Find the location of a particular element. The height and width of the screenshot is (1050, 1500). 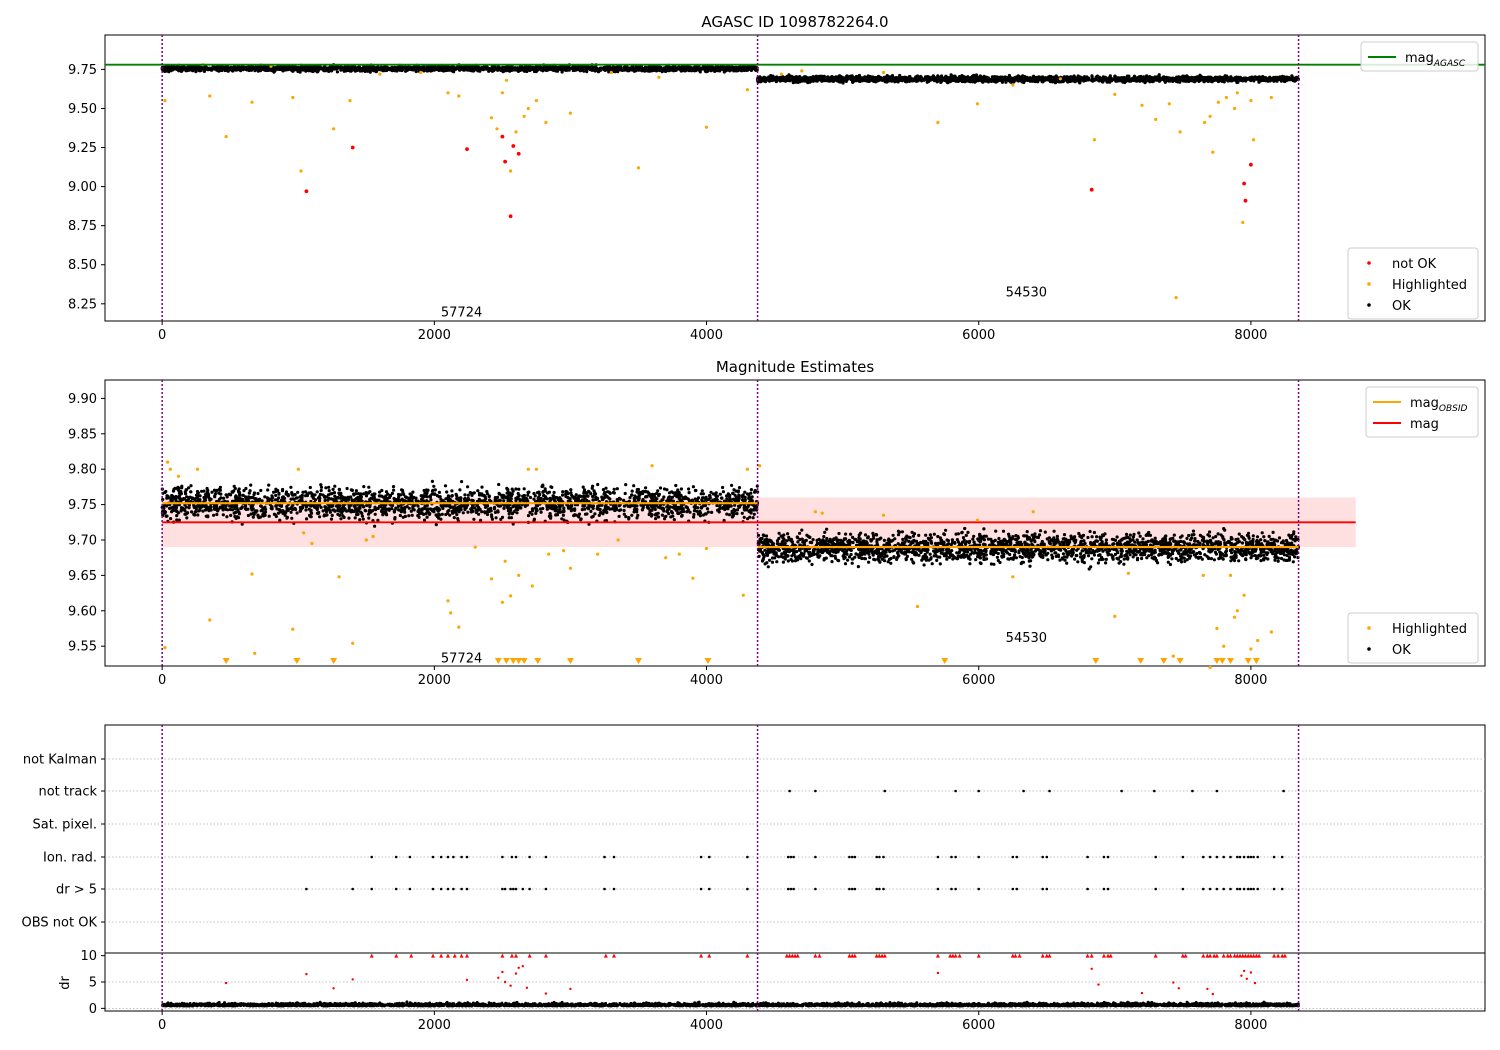

obsid-label: 54530 is located at coordinates (1026, 292).